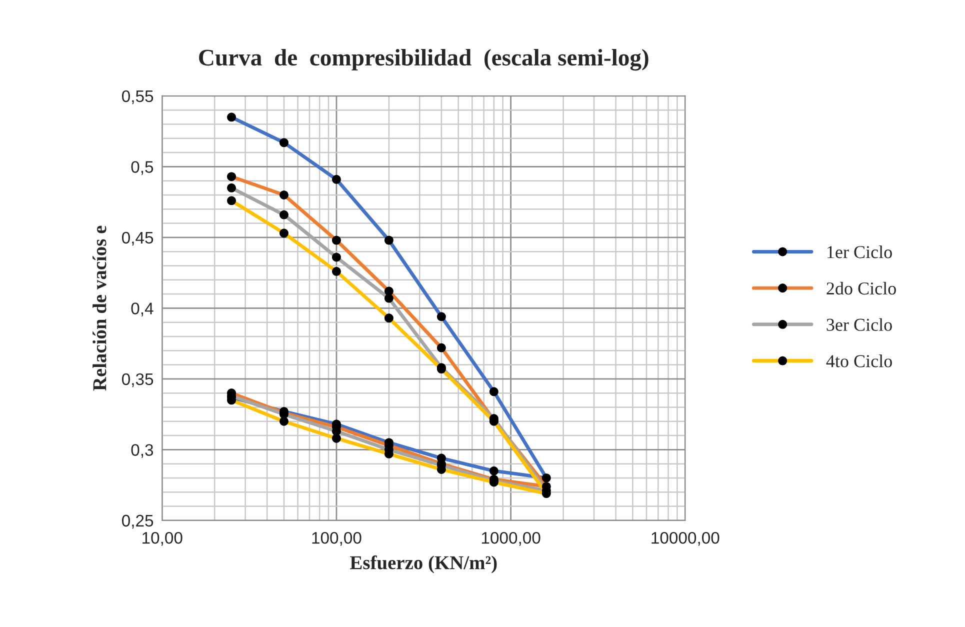 The height and width of the screenshot is (627, 965). I want to click on legend-label: 3er Ciclo, so click(859, 324).